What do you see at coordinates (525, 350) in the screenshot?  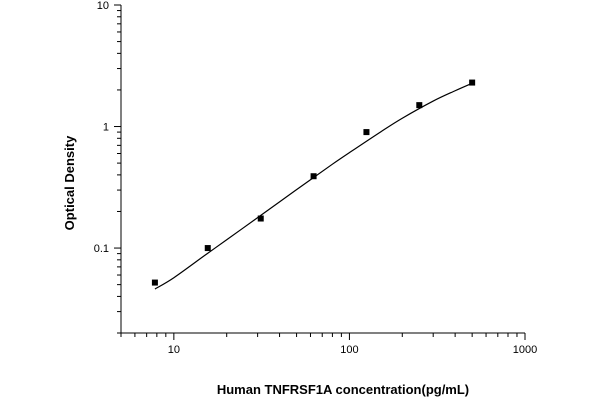 I see `x-tick-label: 1000` at bounding box center [525, 350].